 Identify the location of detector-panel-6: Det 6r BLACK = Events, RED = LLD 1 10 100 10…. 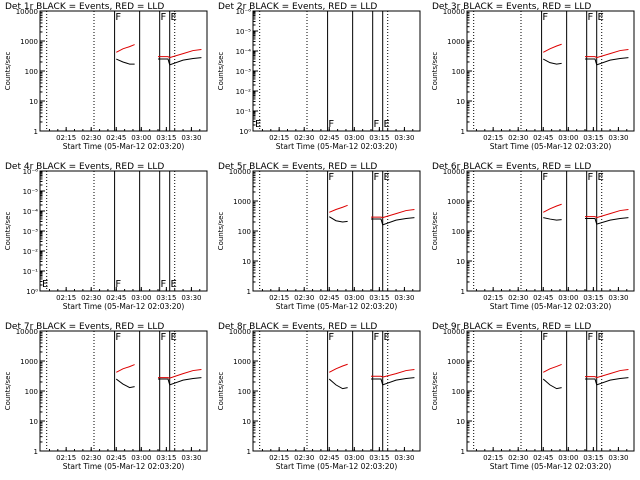
(533, 236).